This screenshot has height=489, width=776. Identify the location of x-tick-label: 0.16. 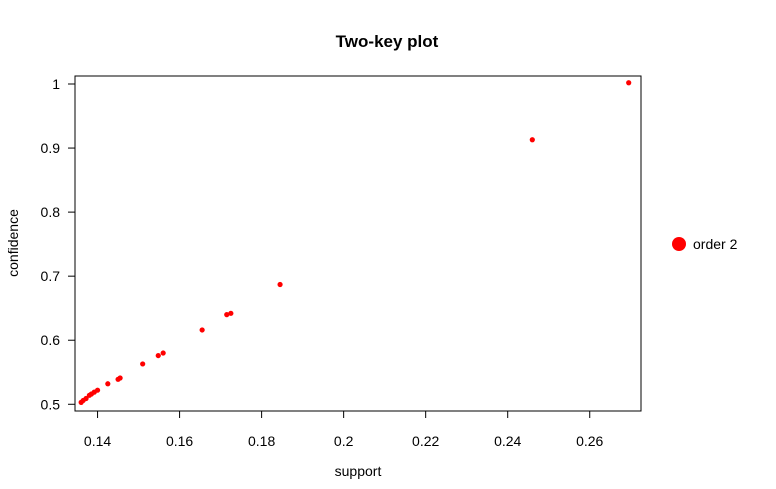
(179, 441).